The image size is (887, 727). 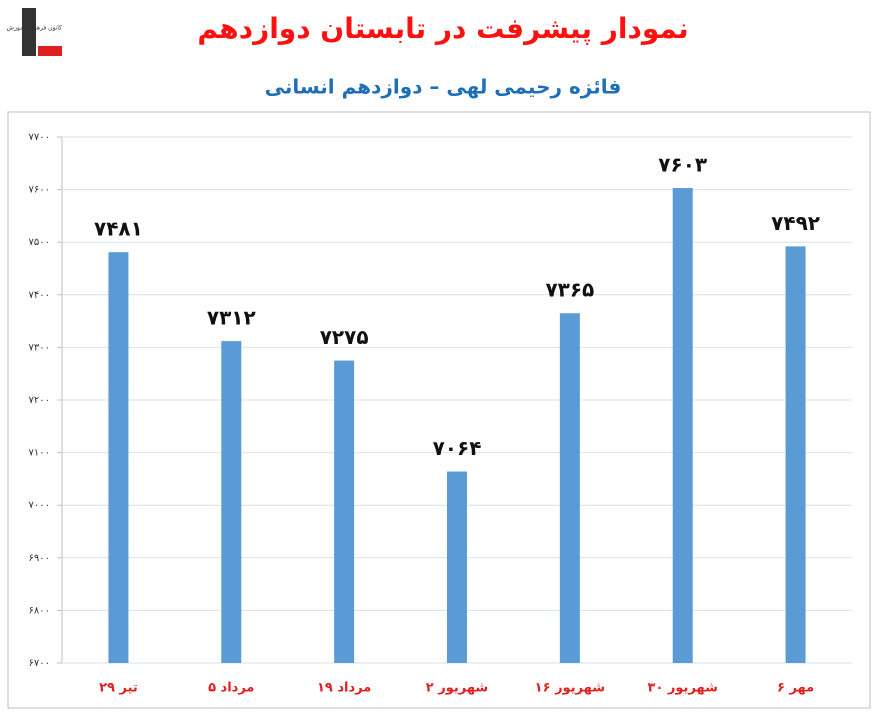 I want to click on logo-text: کانون فرهنگی آموزش, so click(x=34, y=27).